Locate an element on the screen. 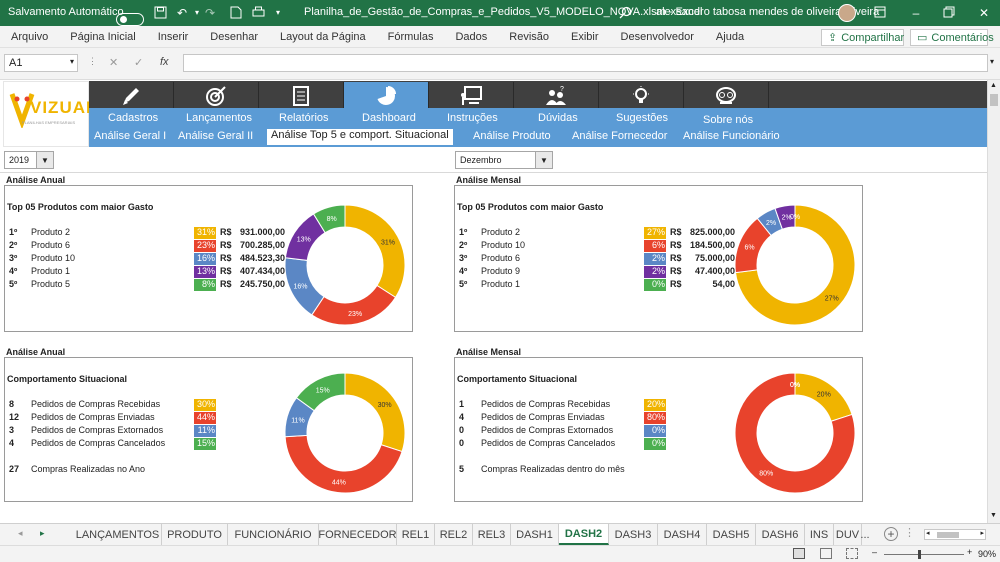 This screenshot has width=1000, height=562. ribbon-display-icon is located at coordinates (880, 13).